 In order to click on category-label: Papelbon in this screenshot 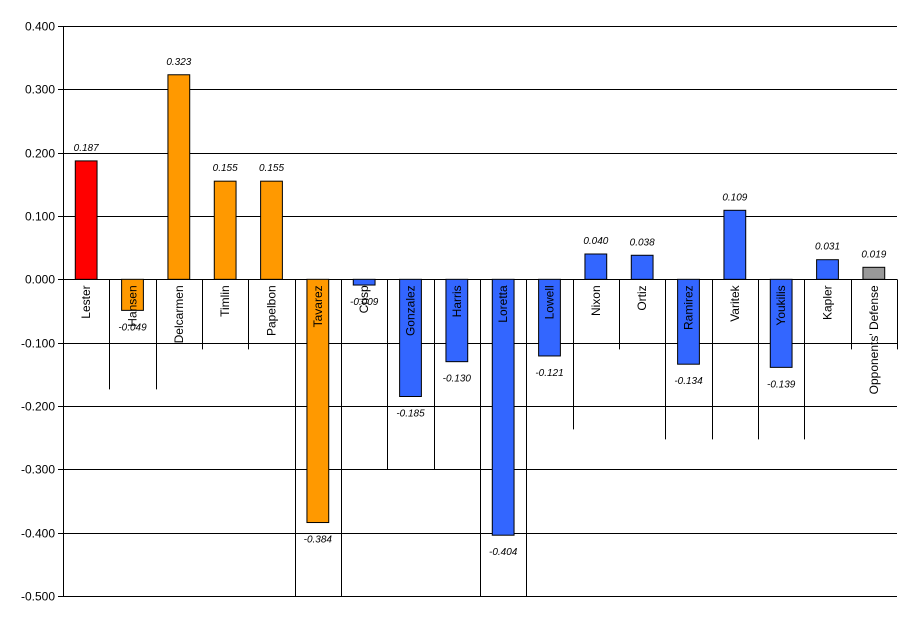, I will do `click(272, 310)`.